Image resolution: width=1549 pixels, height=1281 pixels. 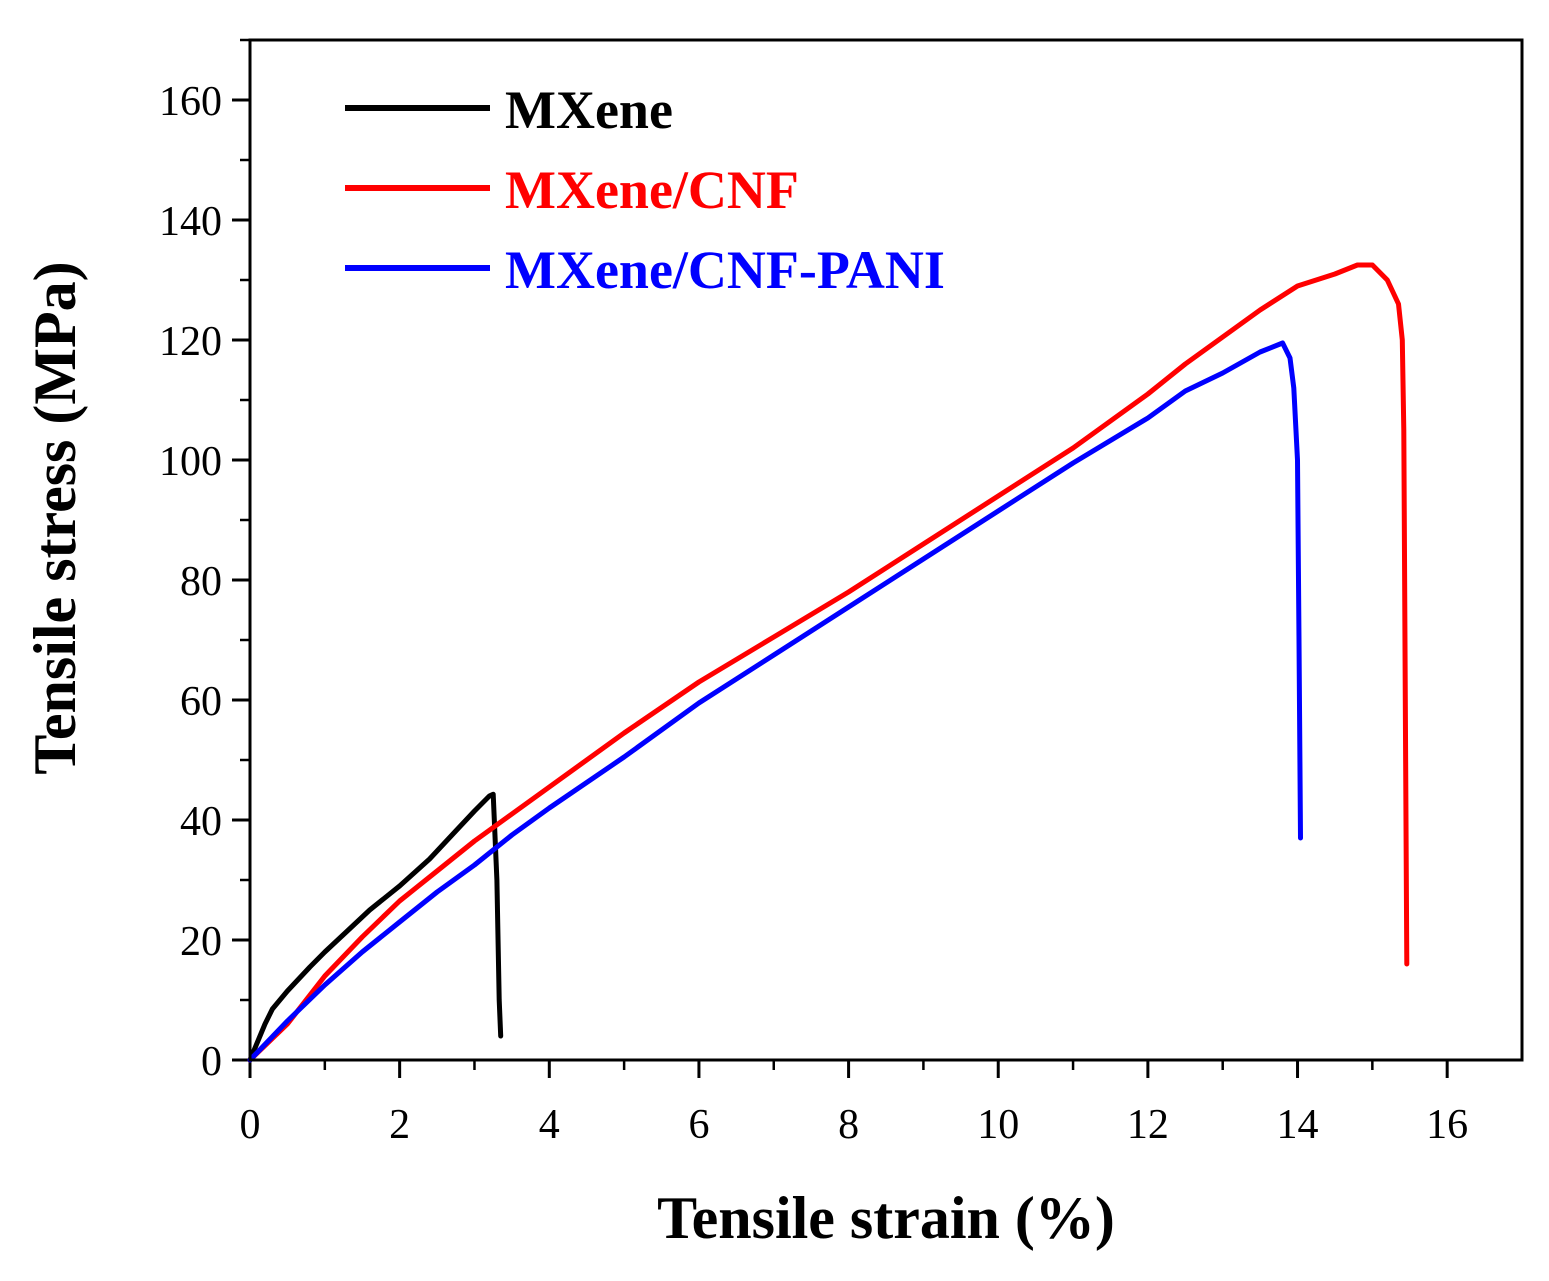 I want to click on x-tick-label: 12, so click(x=1148, y=1125).